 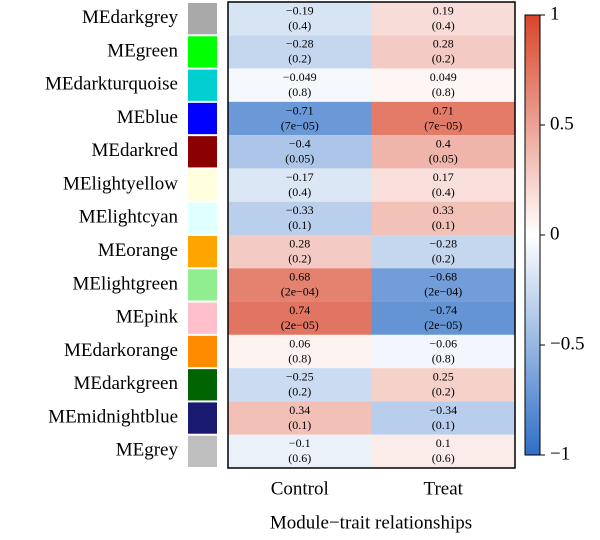 What do you see at coordinates (562, 123) in the screenshot?
I see `colorbar-tick-label: 0.5` at bounding box center [562, 123].